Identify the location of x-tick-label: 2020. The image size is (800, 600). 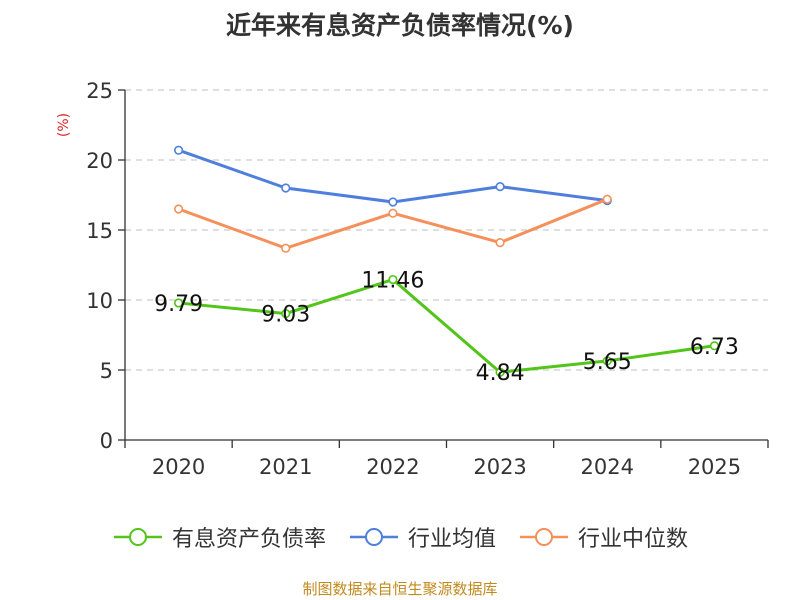
(178, 467).